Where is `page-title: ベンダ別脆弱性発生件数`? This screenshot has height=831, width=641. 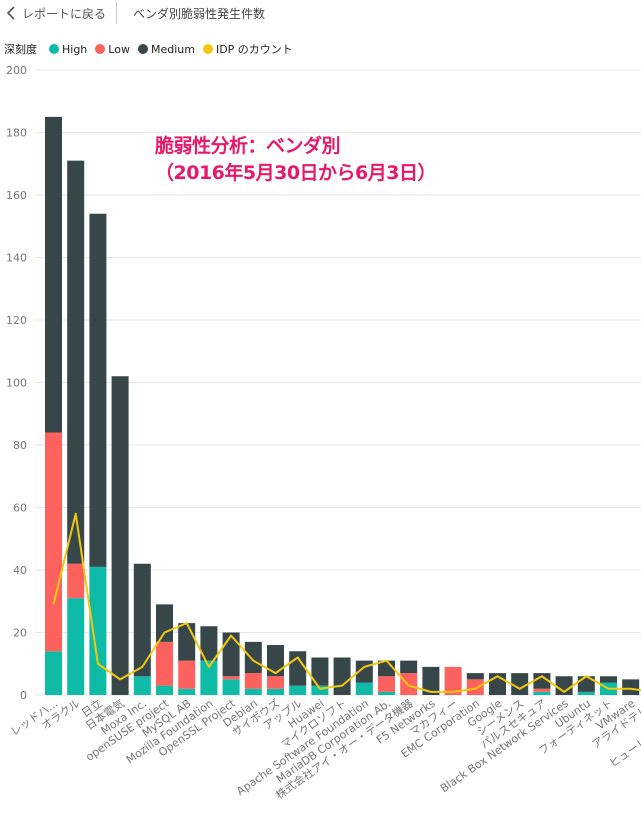
page-title: ベンダ別脆弱性発生件数 is located at coordinates (199, 14).